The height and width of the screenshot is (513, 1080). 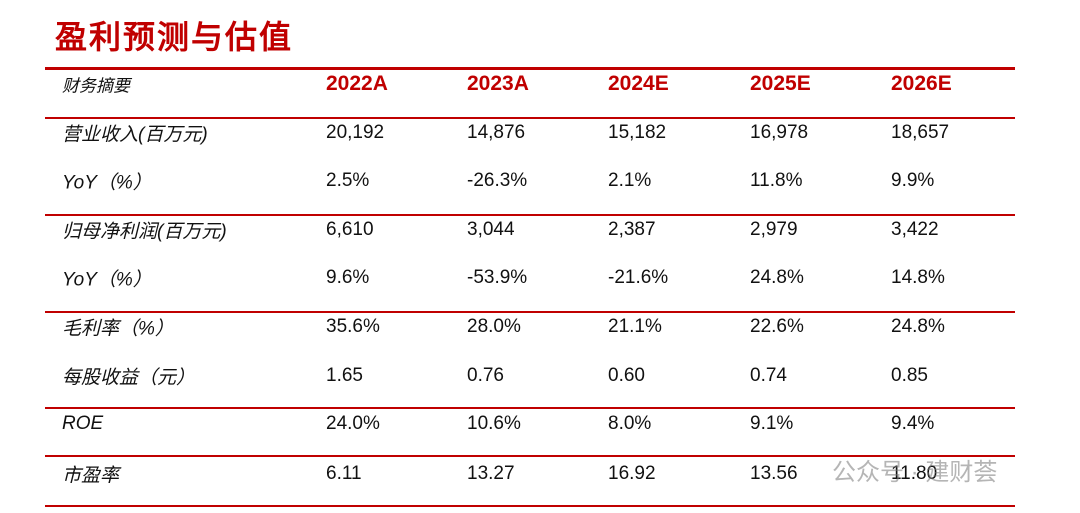 What do you see at coordinates (348, 277) in the screenshot?
I see `cell: 9.6%` at bounding box center [348, 277].